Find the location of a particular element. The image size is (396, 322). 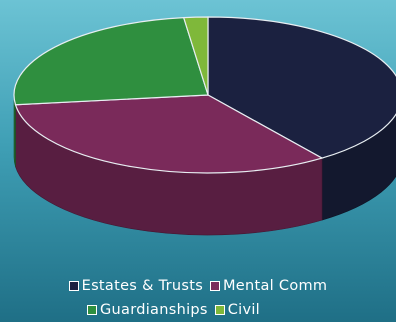

pie-slice-guardianships is located at coordinates (111, 61).